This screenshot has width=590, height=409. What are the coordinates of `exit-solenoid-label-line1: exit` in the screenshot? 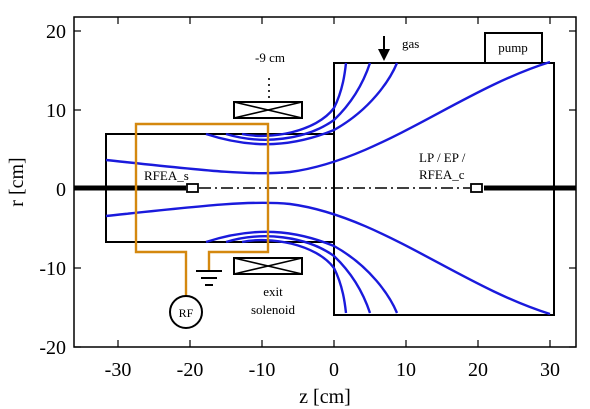 It's located at (273, 291).